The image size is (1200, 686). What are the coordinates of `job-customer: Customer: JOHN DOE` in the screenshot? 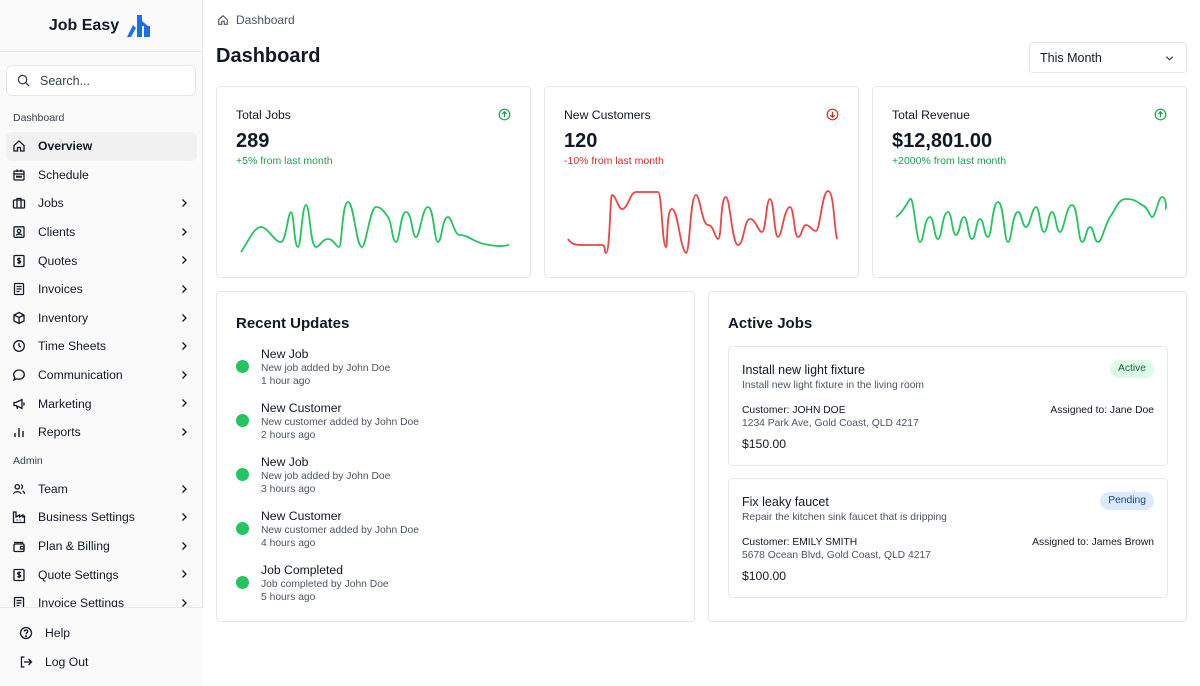 It's located at (794, 410).